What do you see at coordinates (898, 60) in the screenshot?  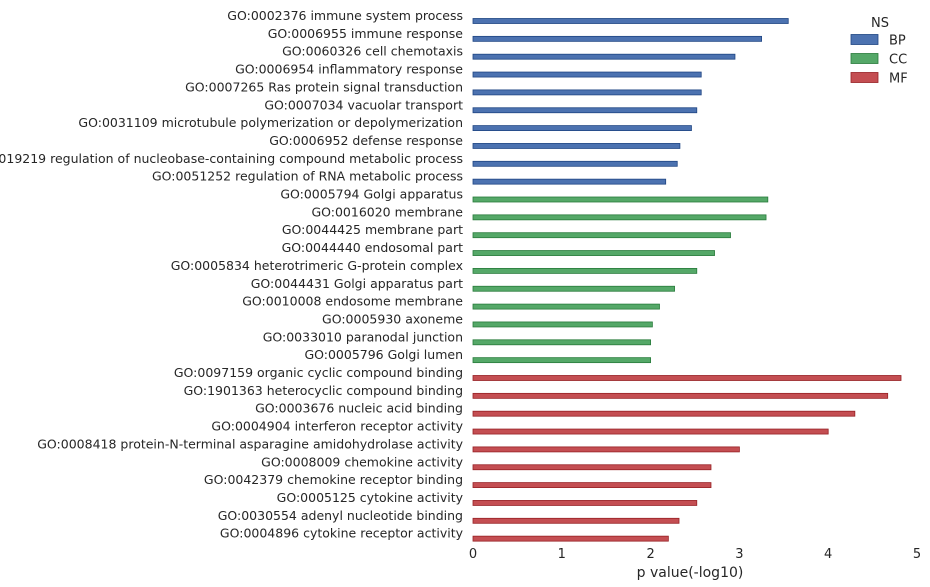 I see `legend-label-cc: CC` at bounding box center [898, 60].